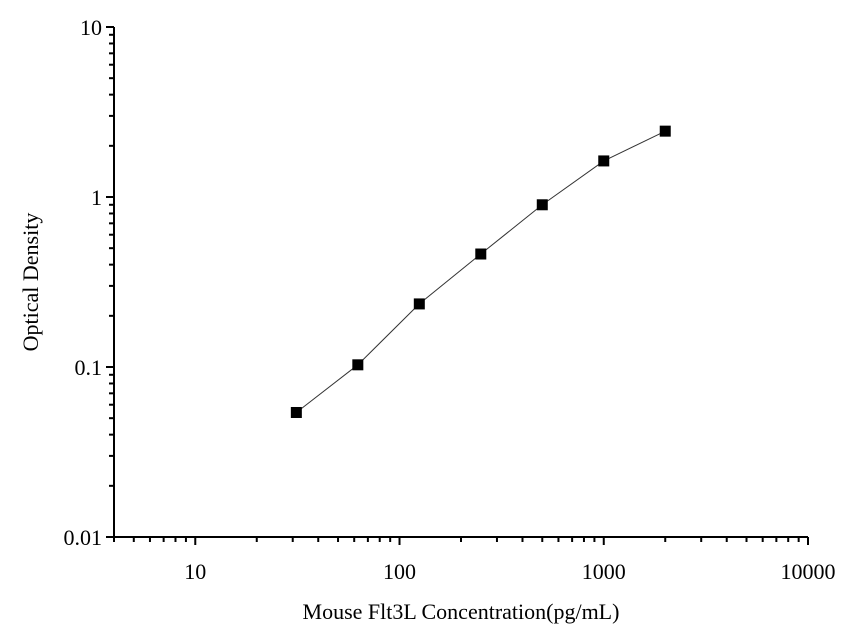 The height and width of the screenshot is (639, 858). What do you see at coordinates (808, 571) in the screenshot?
I see `x-tick-label: 10000` at bounding box center [808, 571].